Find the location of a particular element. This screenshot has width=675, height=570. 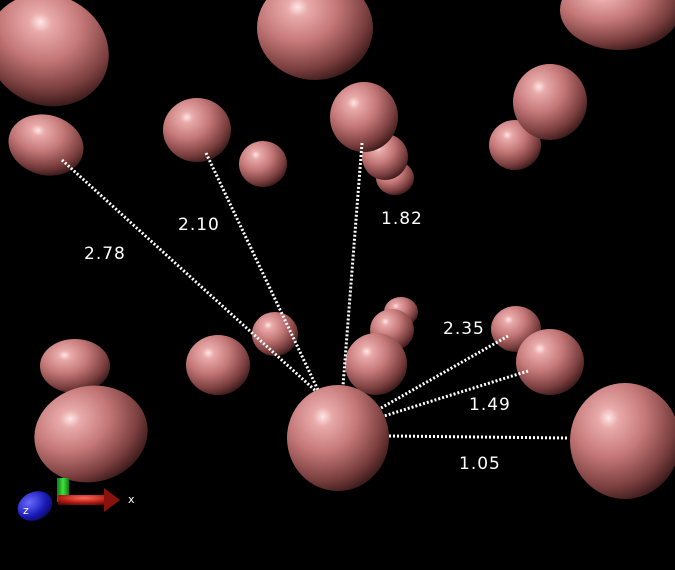

distance-line-1.49 is located at coordinates (456, 393).